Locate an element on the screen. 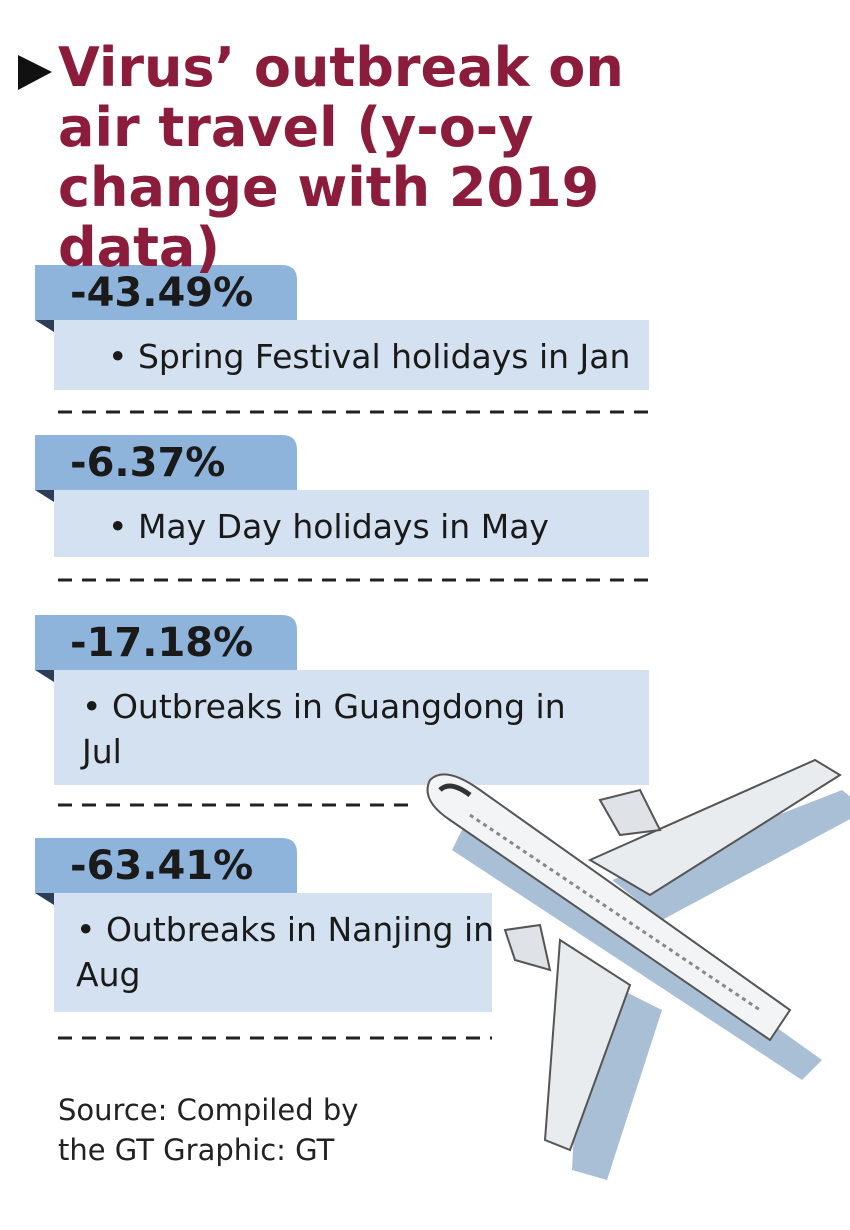 The width and height of the screenshot is (850, 1230). title-arrow is located at coordinates (35, 72).